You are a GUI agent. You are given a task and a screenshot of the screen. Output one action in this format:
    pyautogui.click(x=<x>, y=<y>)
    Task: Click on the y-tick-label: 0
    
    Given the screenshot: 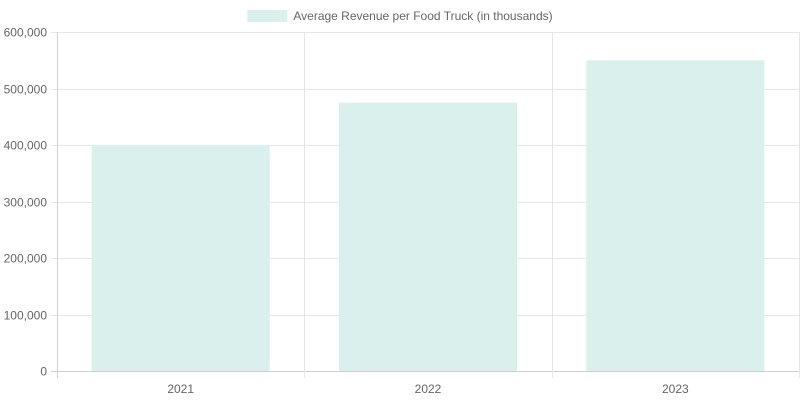 What is the action you would take?
    pyautogui.click(x=43, y=372)
    